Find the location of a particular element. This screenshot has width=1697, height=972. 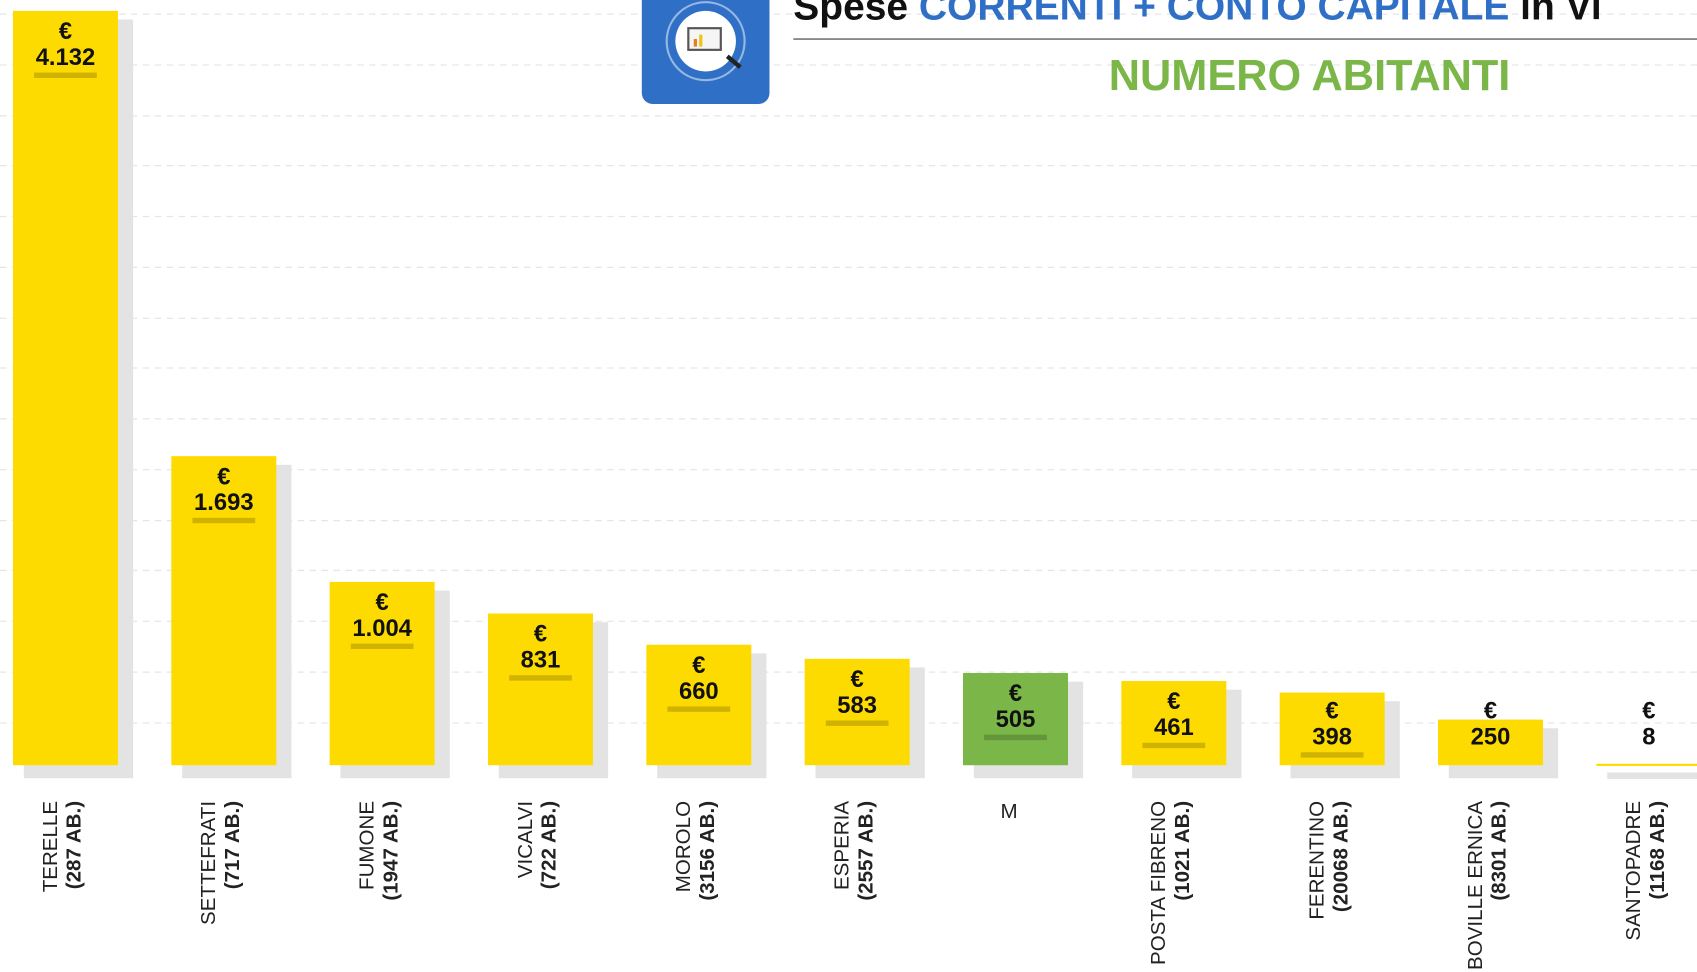

chart-subtitle: NUMERO ABITANTI is located at coordinates (1310, 76).